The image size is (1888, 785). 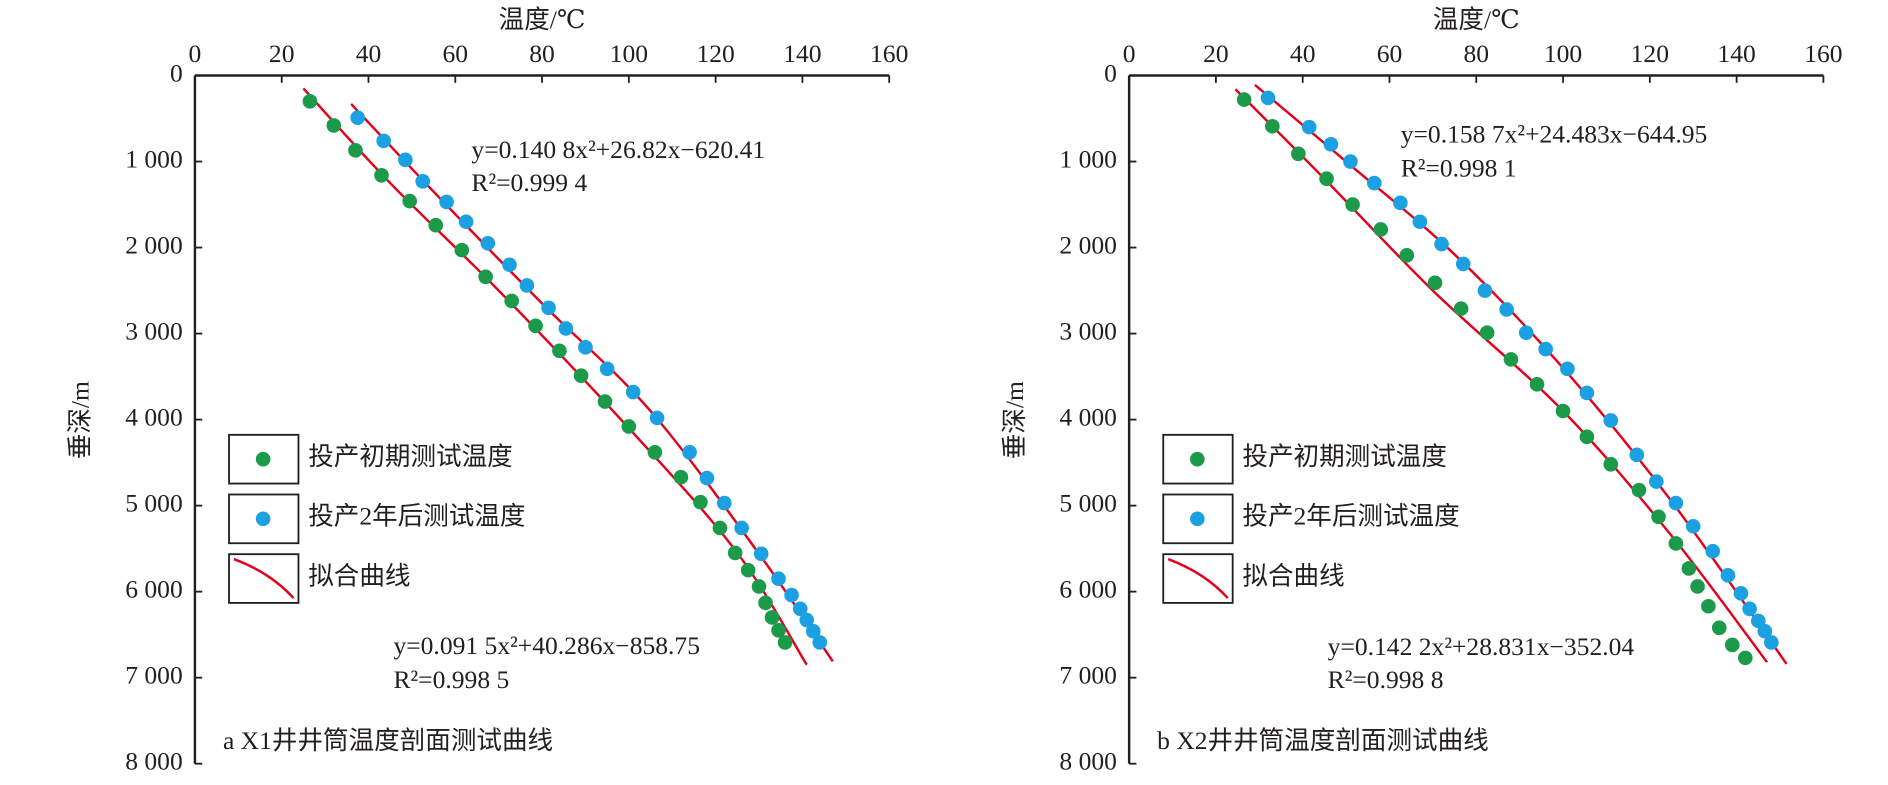 I want to click on x-axis-title: 温度/℃, so click(x=1476, y=19).